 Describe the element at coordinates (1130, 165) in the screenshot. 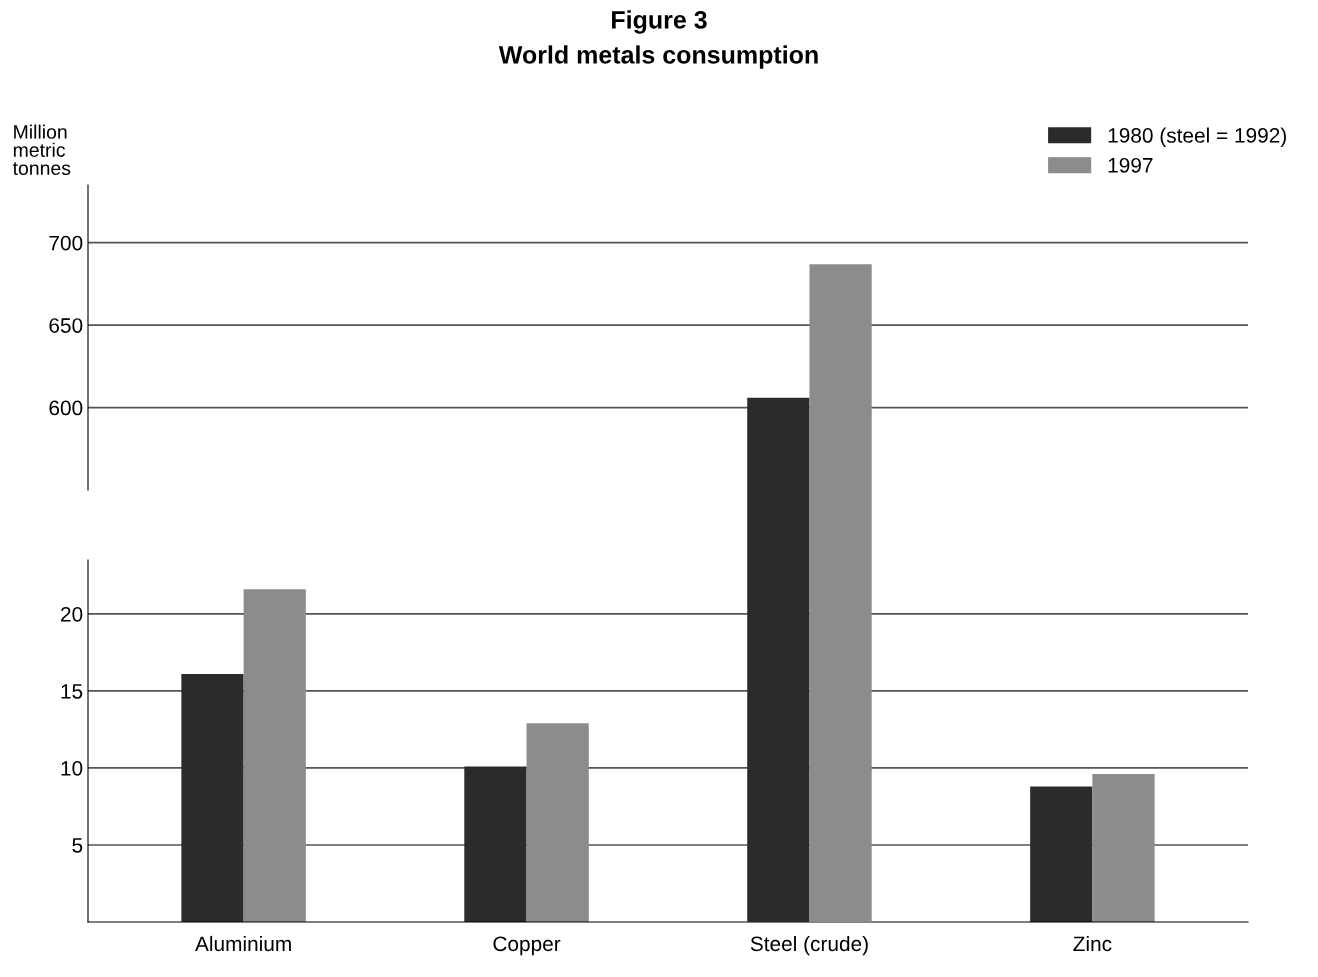

I see `legend-label: 1997` at that location.